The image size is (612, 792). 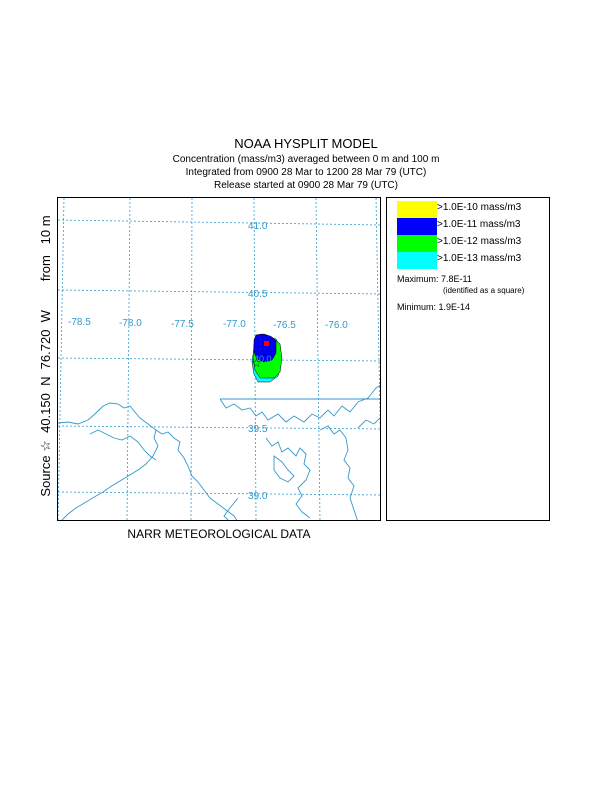 I want to click on plot-title: NOAA HYSPLIT MODEL, so click(x=306, y=143).